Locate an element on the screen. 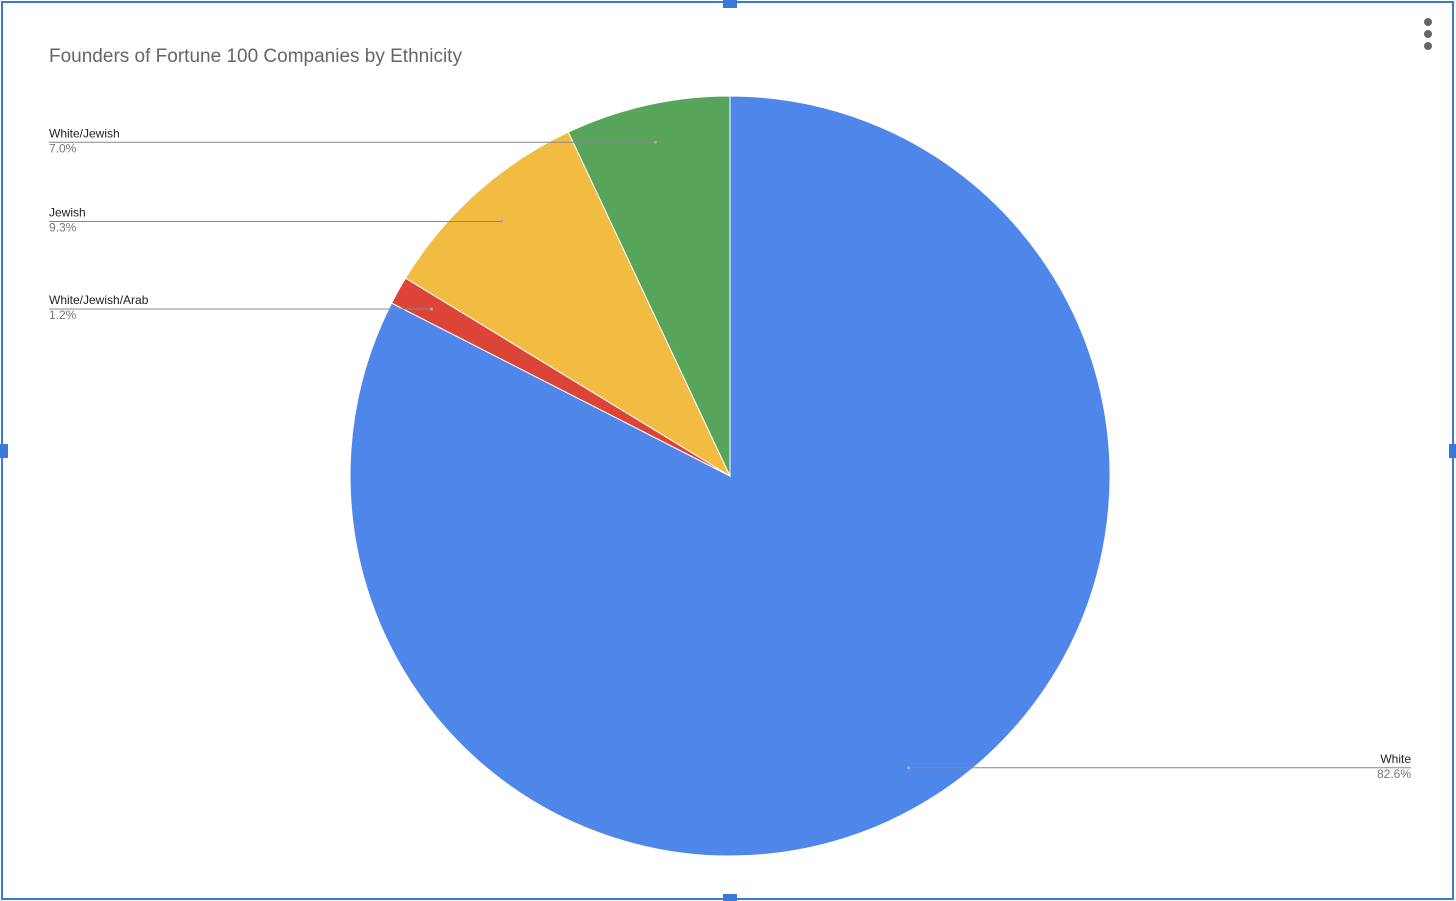  slice-label: White is located at coordinates (1395, 759).